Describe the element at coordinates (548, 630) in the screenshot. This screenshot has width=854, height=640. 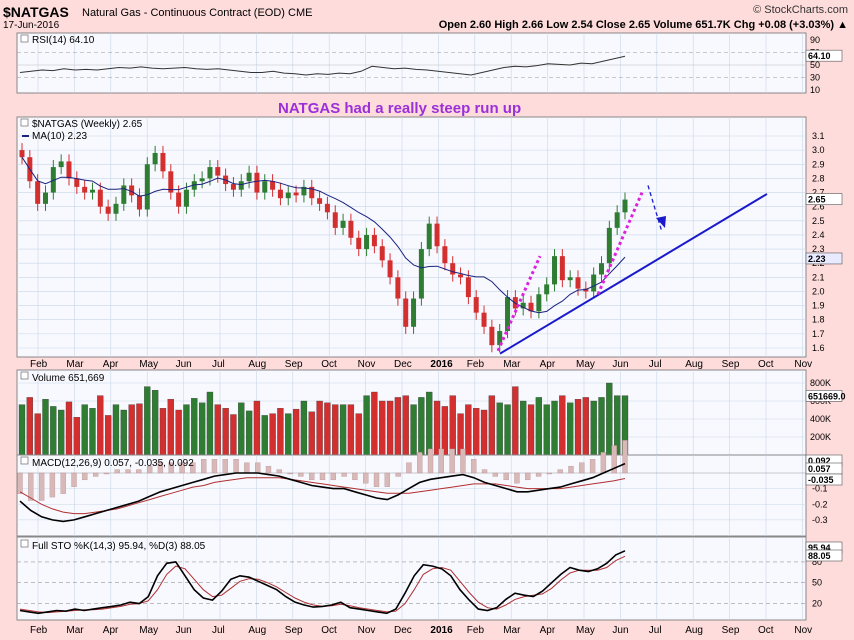
I see `bottom-x-tick-label: Apr` at that location.